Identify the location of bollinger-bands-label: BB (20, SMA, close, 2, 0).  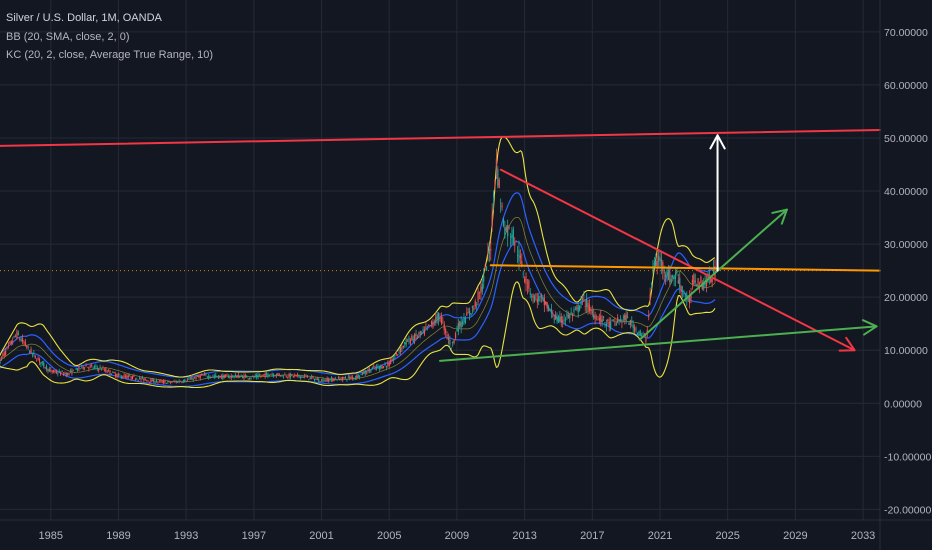
(68, 36).